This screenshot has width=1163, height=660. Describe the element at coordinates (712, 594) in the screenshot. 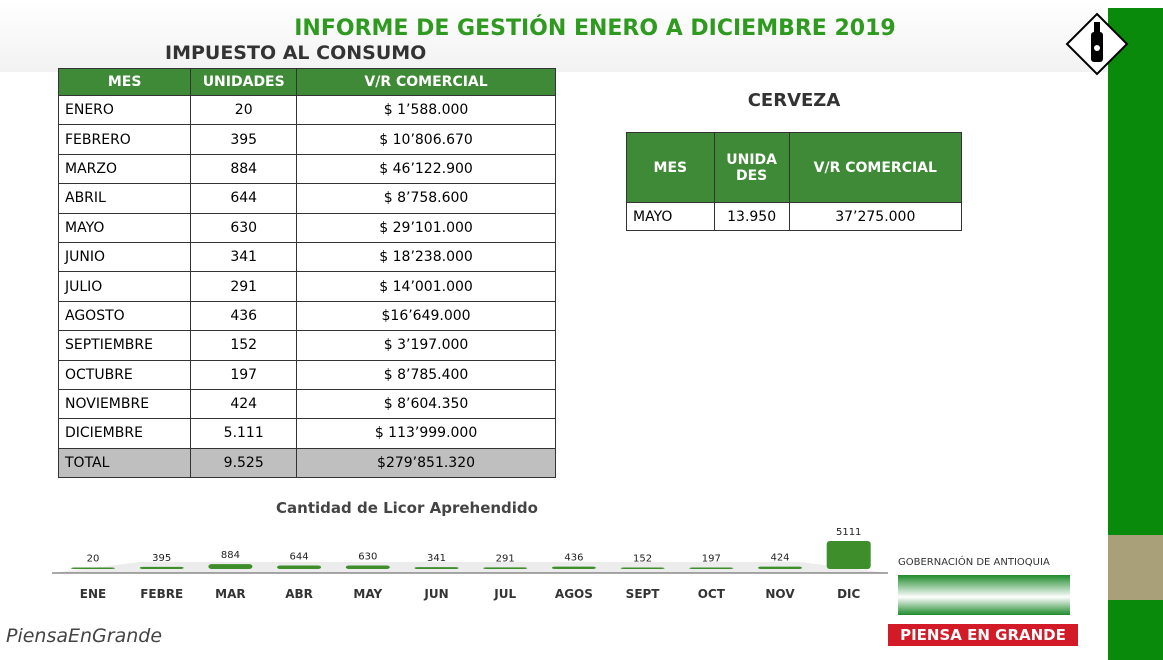

I see `x-tick-label: OCT` at that location.